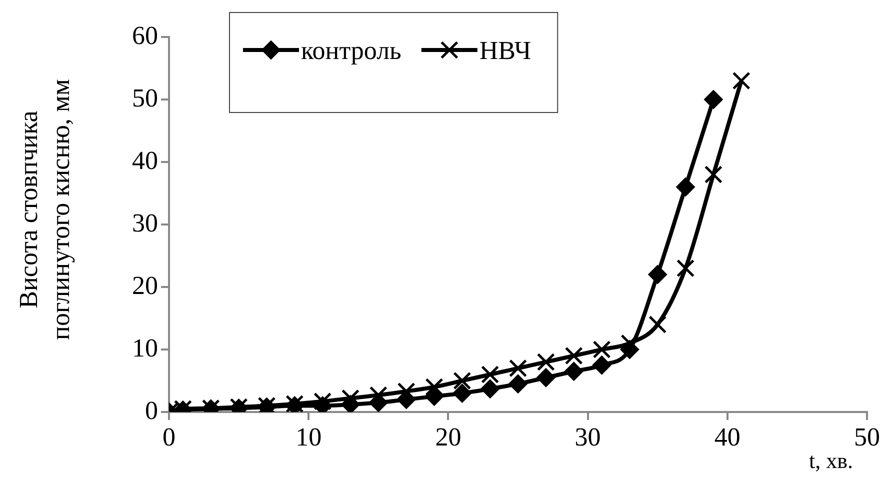 Image resolution: width=892 pixels, height=494 pixels. What do you see at coordinates (505, 50) in the screenshot?
I see `legend-label: НВЧ` at bounding box center [505, 50].